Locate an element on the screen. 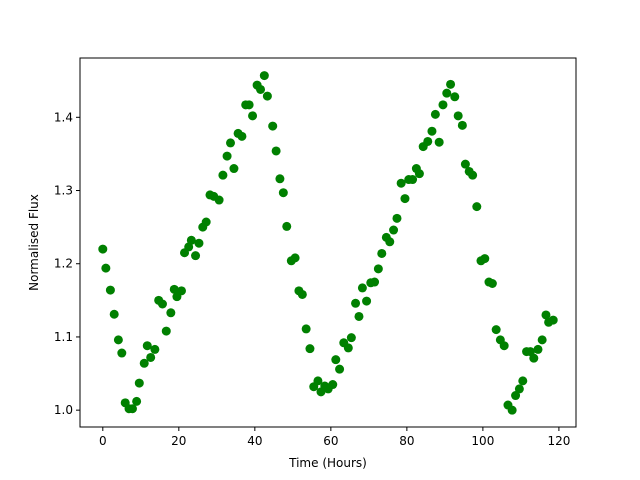  x-tick-label: 60 is located at coordinates (330, 441).